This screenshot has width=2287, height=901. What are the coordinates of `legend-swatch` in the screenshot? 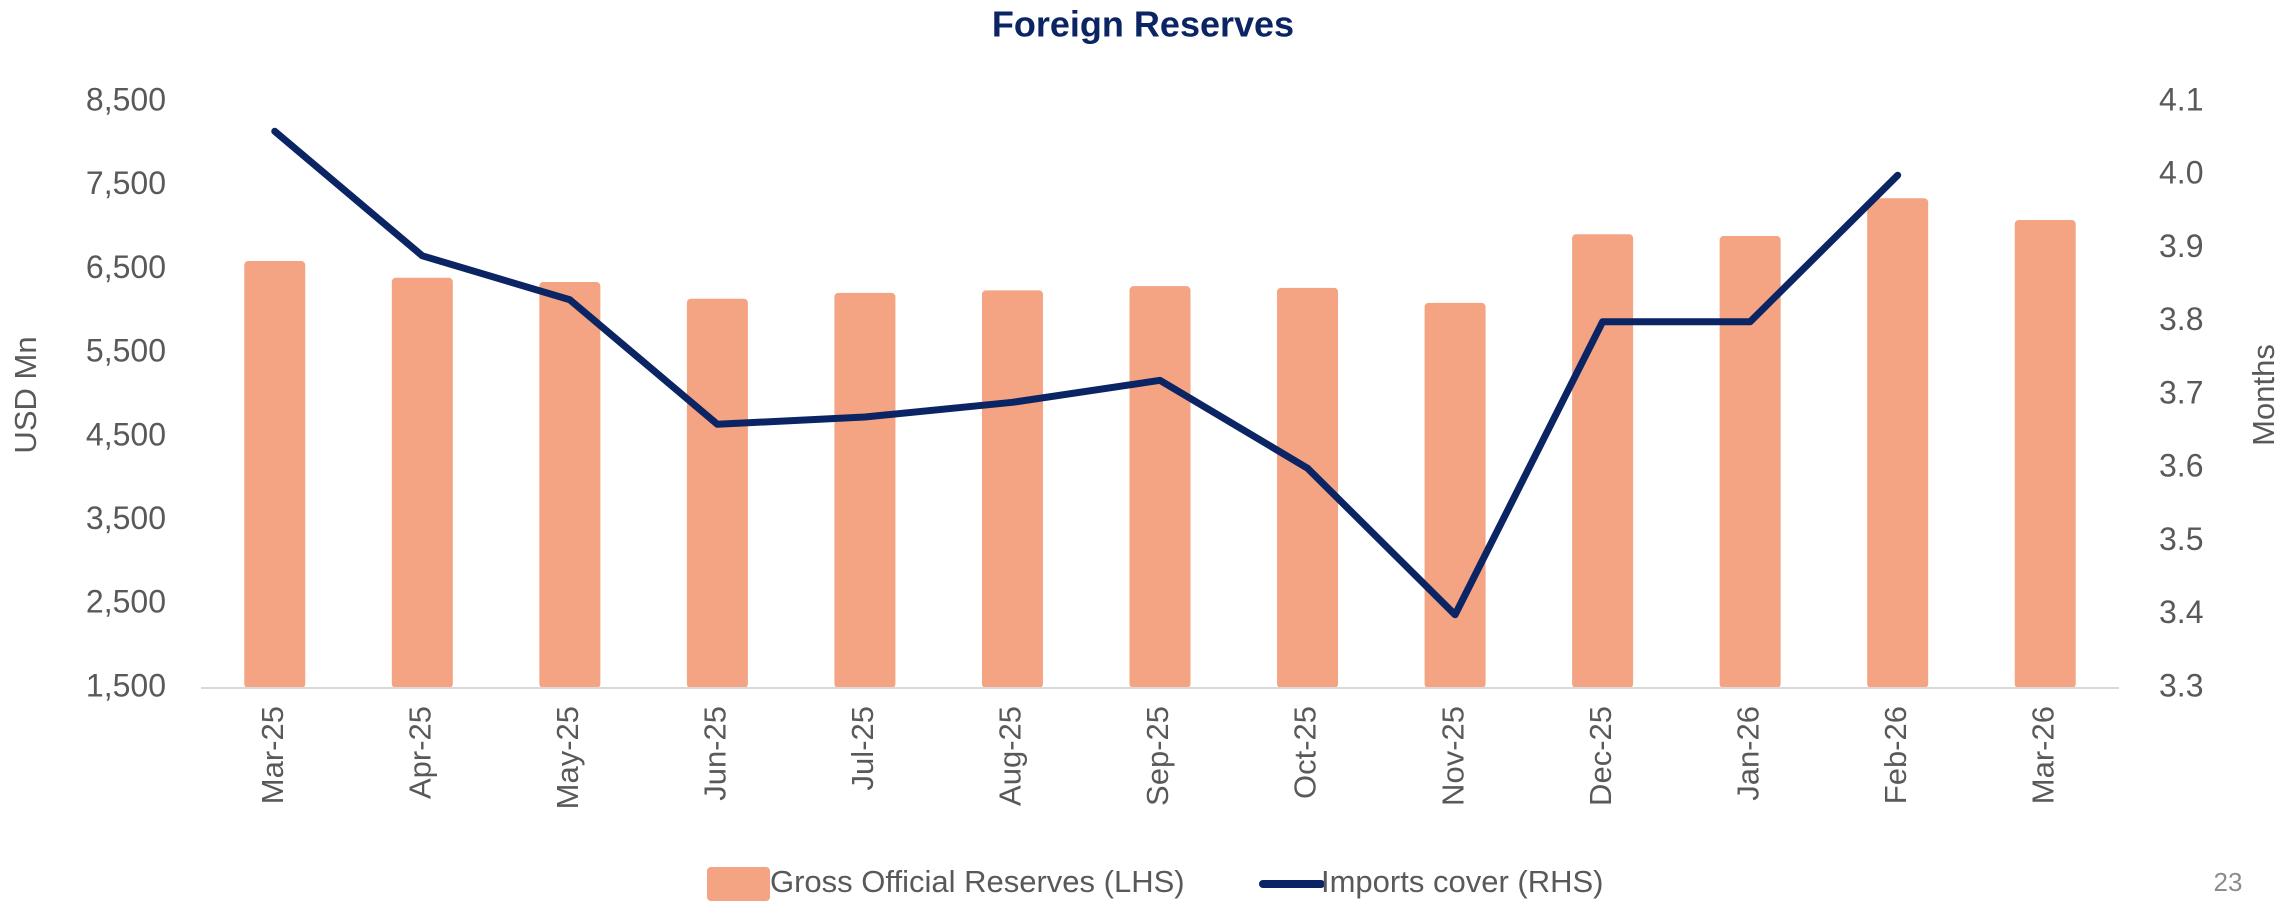 It's located at (738, 884).